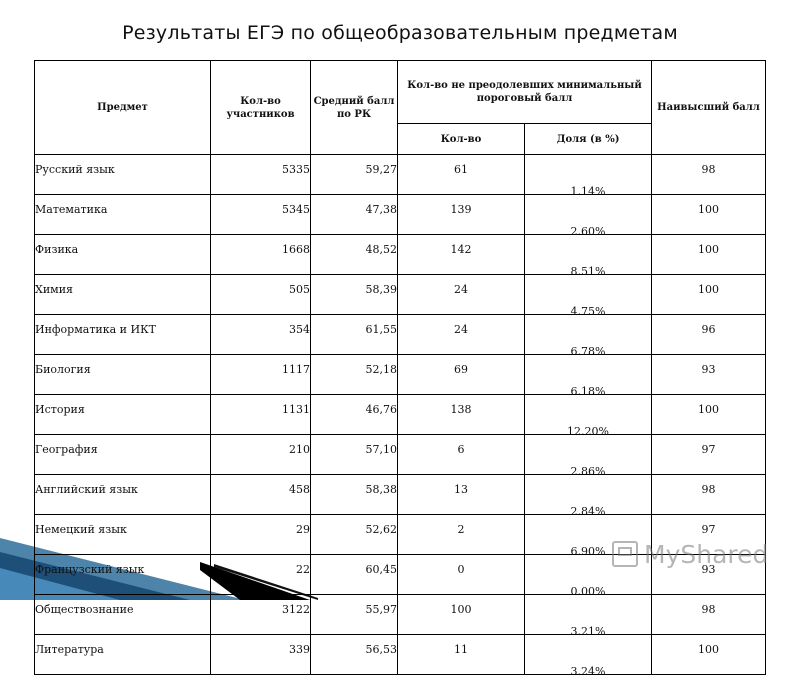 The image size is (800, 675). I want to click on cell-participants: 22, so click(260, 574).